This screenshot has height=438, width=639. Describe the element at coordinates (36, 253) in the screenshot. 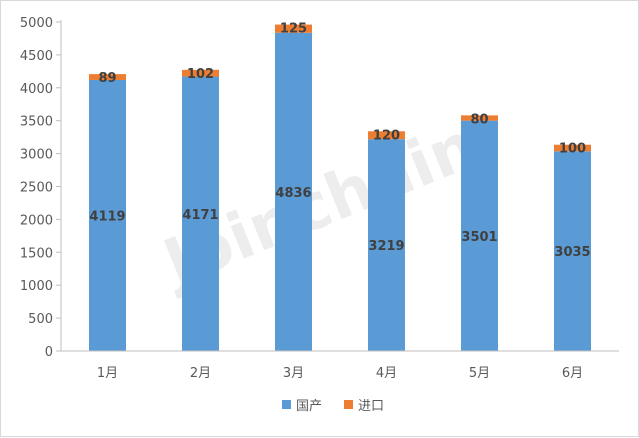

I see `y-tick-label: 1500` at that location.